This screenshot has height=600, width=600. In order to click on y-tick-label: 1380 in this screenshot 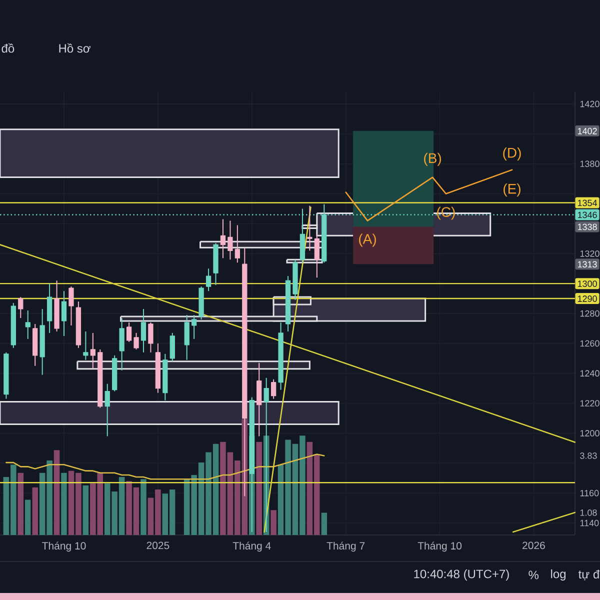, I will do `click(590, 164)`.